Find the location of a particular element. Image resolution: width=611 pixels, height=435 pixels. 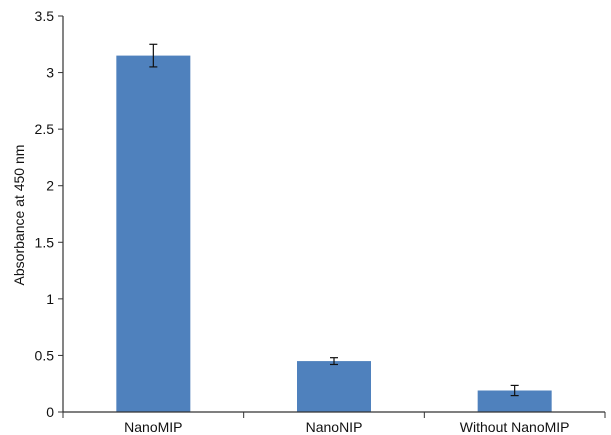

y-tick-label: 0.5 is located at coordinates (45, 355).